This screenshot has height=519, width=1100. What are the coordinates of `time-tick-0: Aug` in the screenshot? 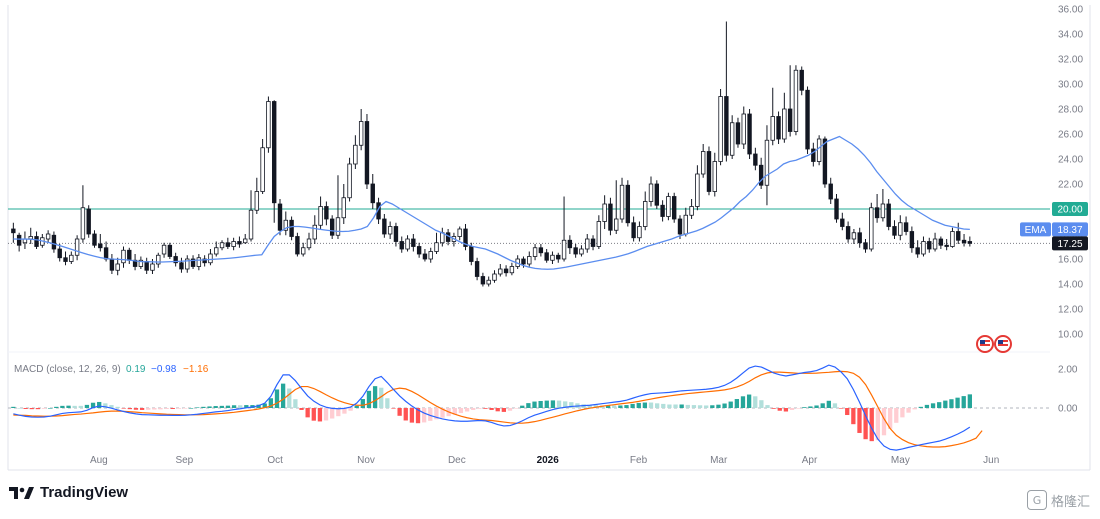 It's located at (99, 460).